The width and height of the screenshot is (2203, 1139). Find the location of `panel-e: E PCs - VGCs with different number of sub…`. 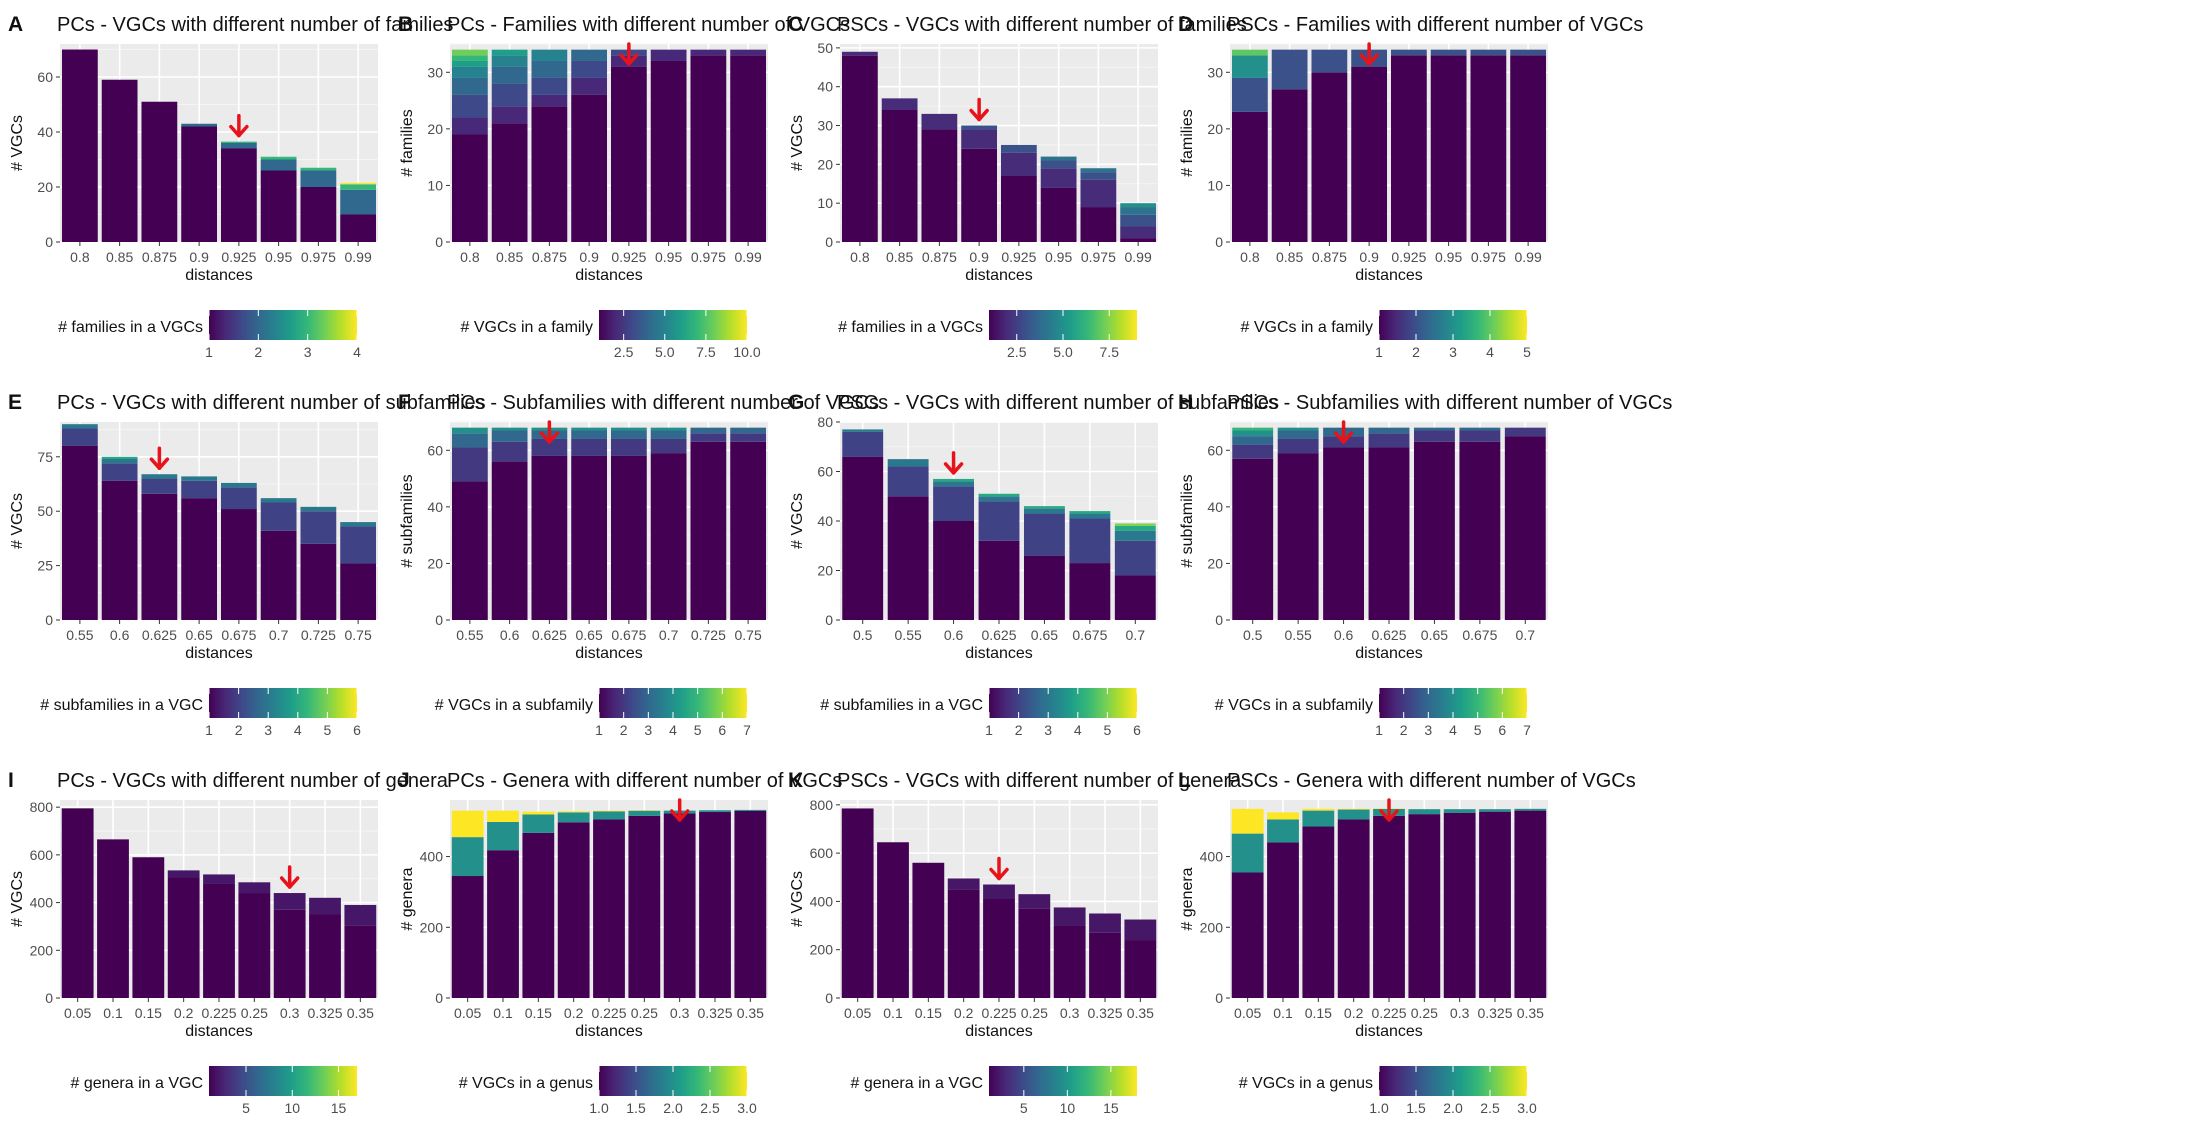

panel-e: E PCs - VGCs with different number of sub… is located at coordinates (247, 564).